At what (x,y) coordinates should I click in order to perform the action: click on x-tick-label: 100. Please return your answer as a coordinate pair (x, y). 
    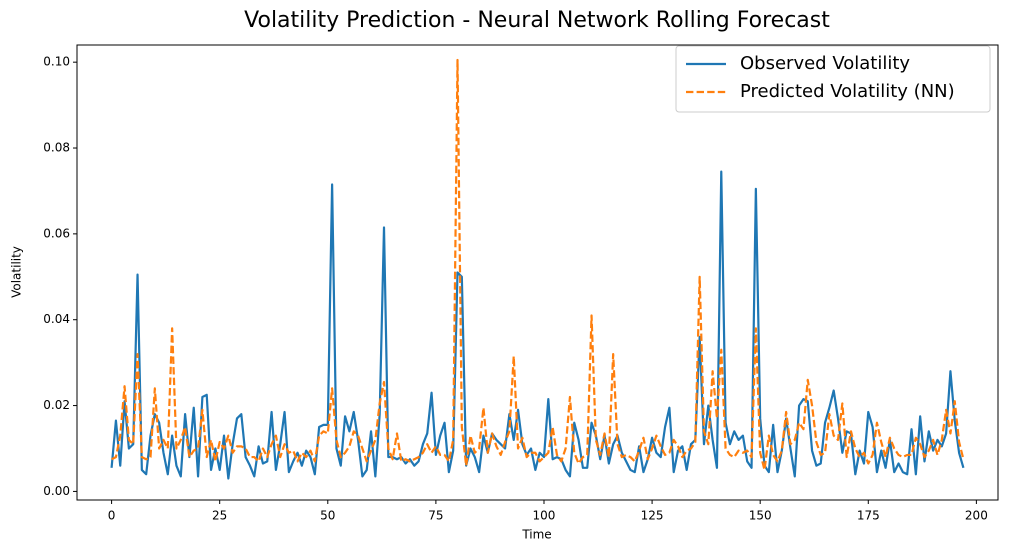
    Looking at the image, I should click on (544, 516).